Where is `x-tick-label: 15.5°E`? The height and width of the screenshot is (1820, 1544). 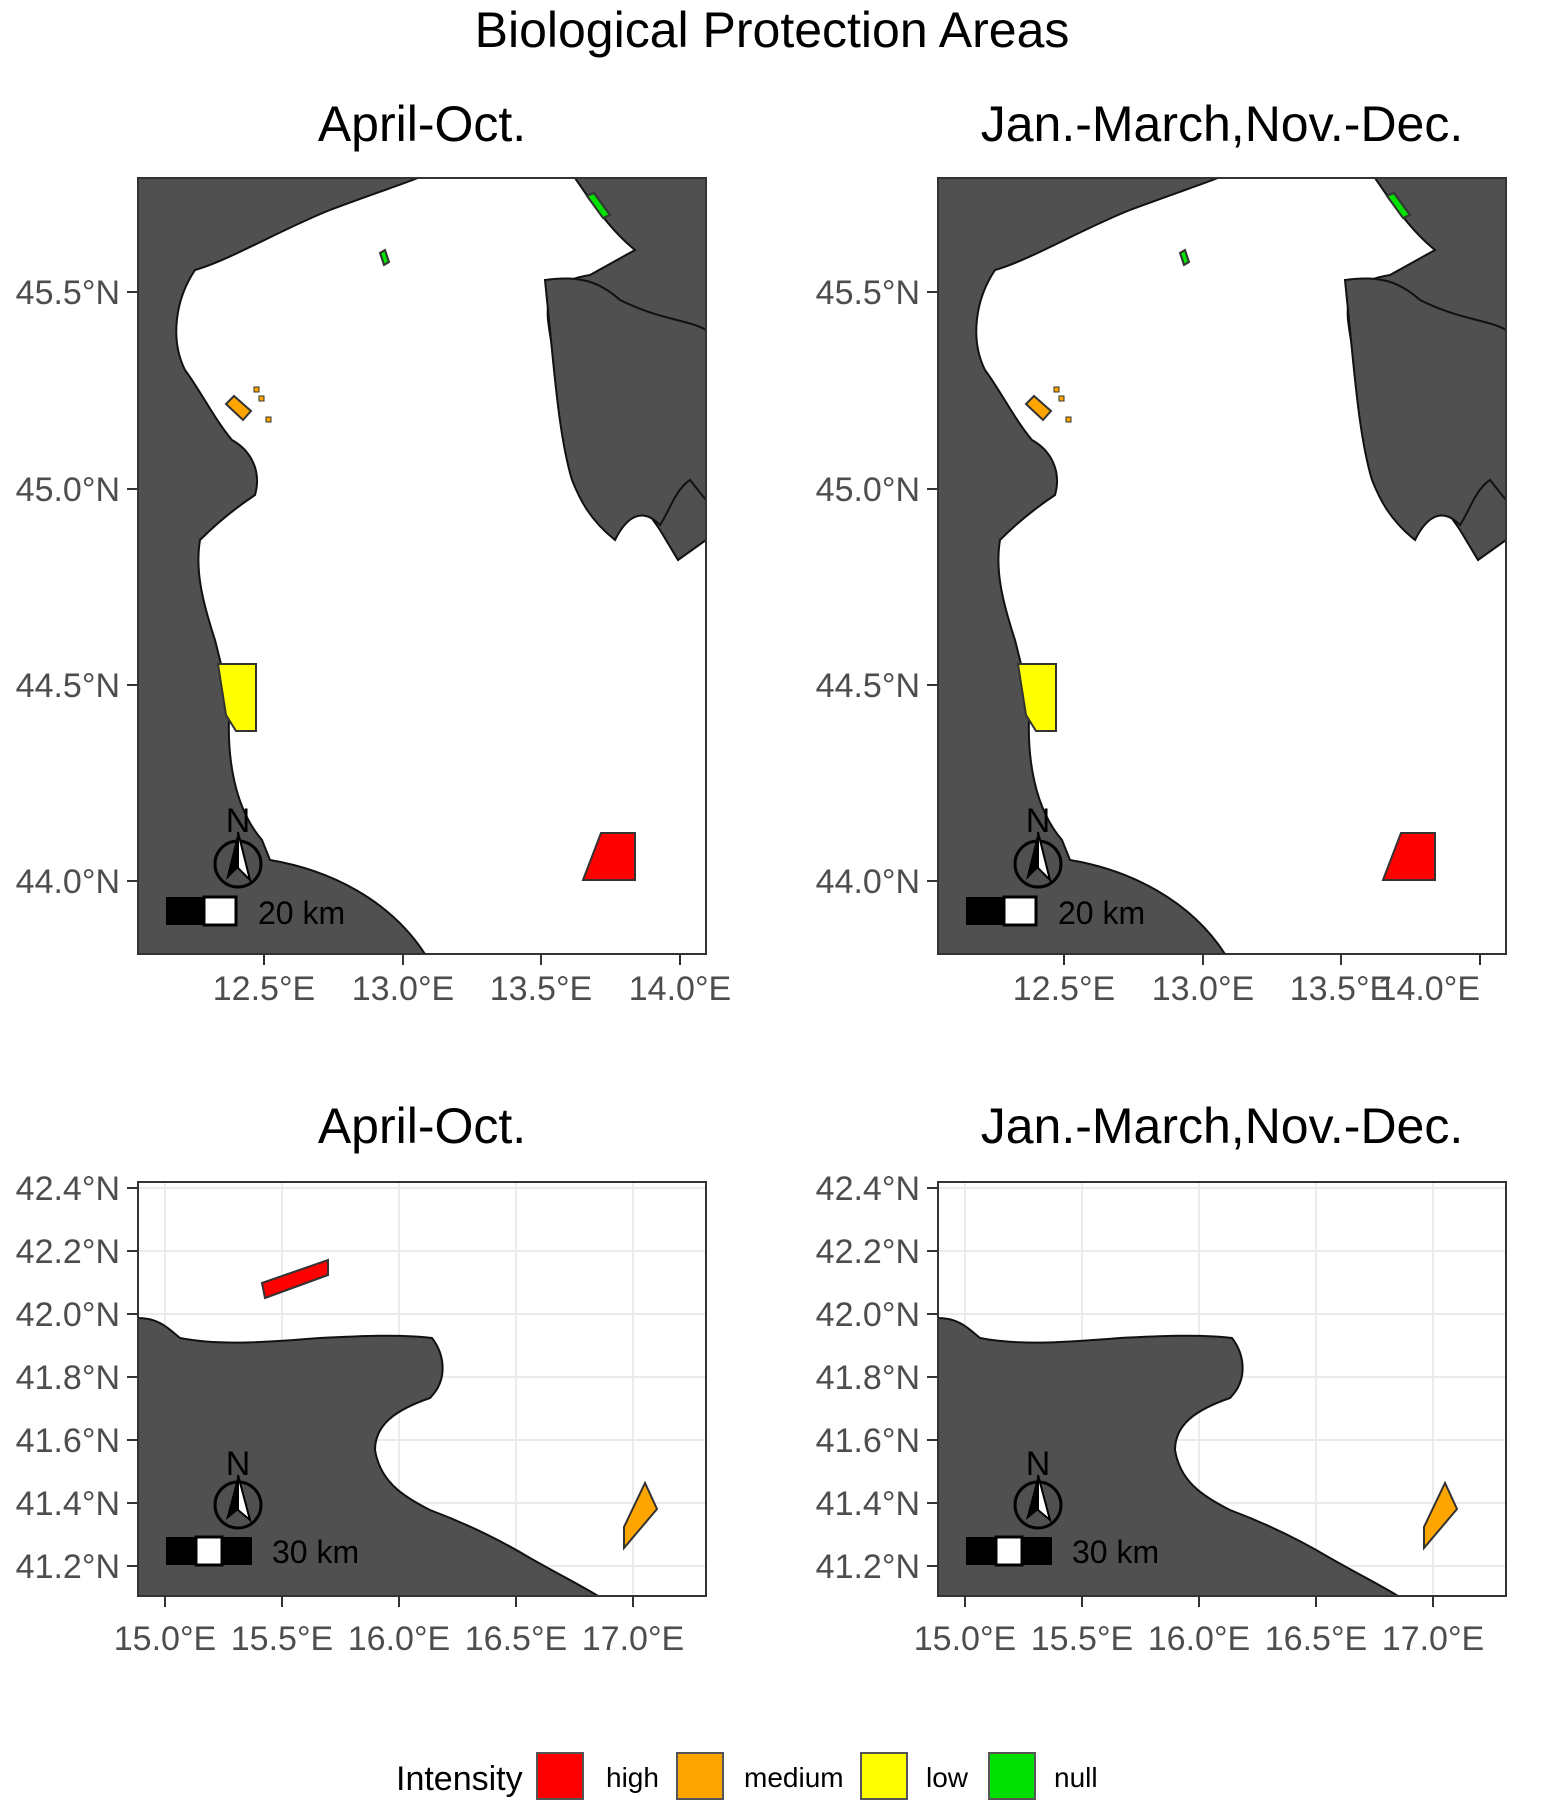
x-tick-label: 15.5°E is located at coordinates (1082, 1639).